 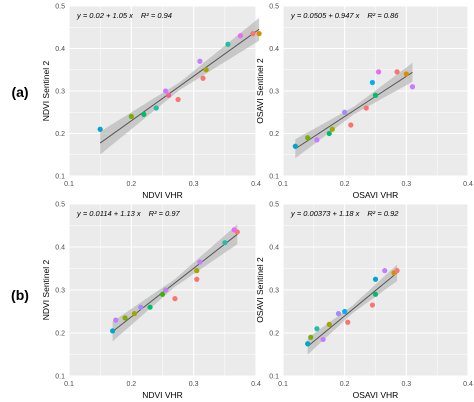 I want to click on regression-annotation: y = 0.0505 + 0.947 x R² = 0.86, so click(x=344, y=15).